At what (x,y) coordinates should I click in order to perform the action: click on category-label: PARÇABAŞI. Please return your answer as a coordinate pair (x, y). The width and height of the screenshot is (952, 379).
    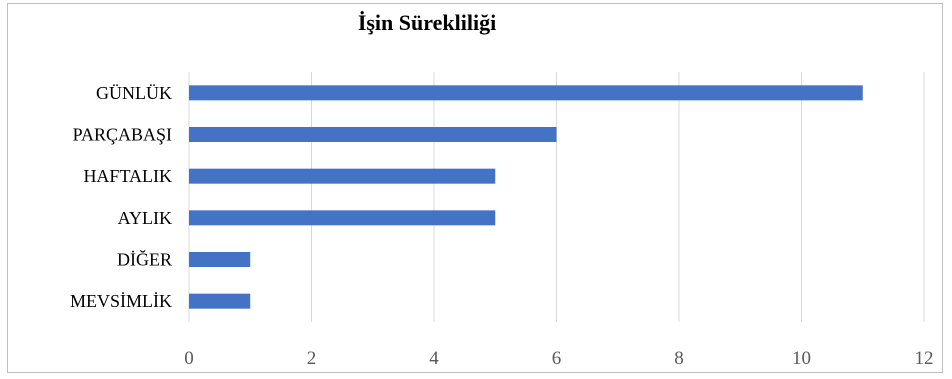
    Looking at the image, I should click on (122, 135).